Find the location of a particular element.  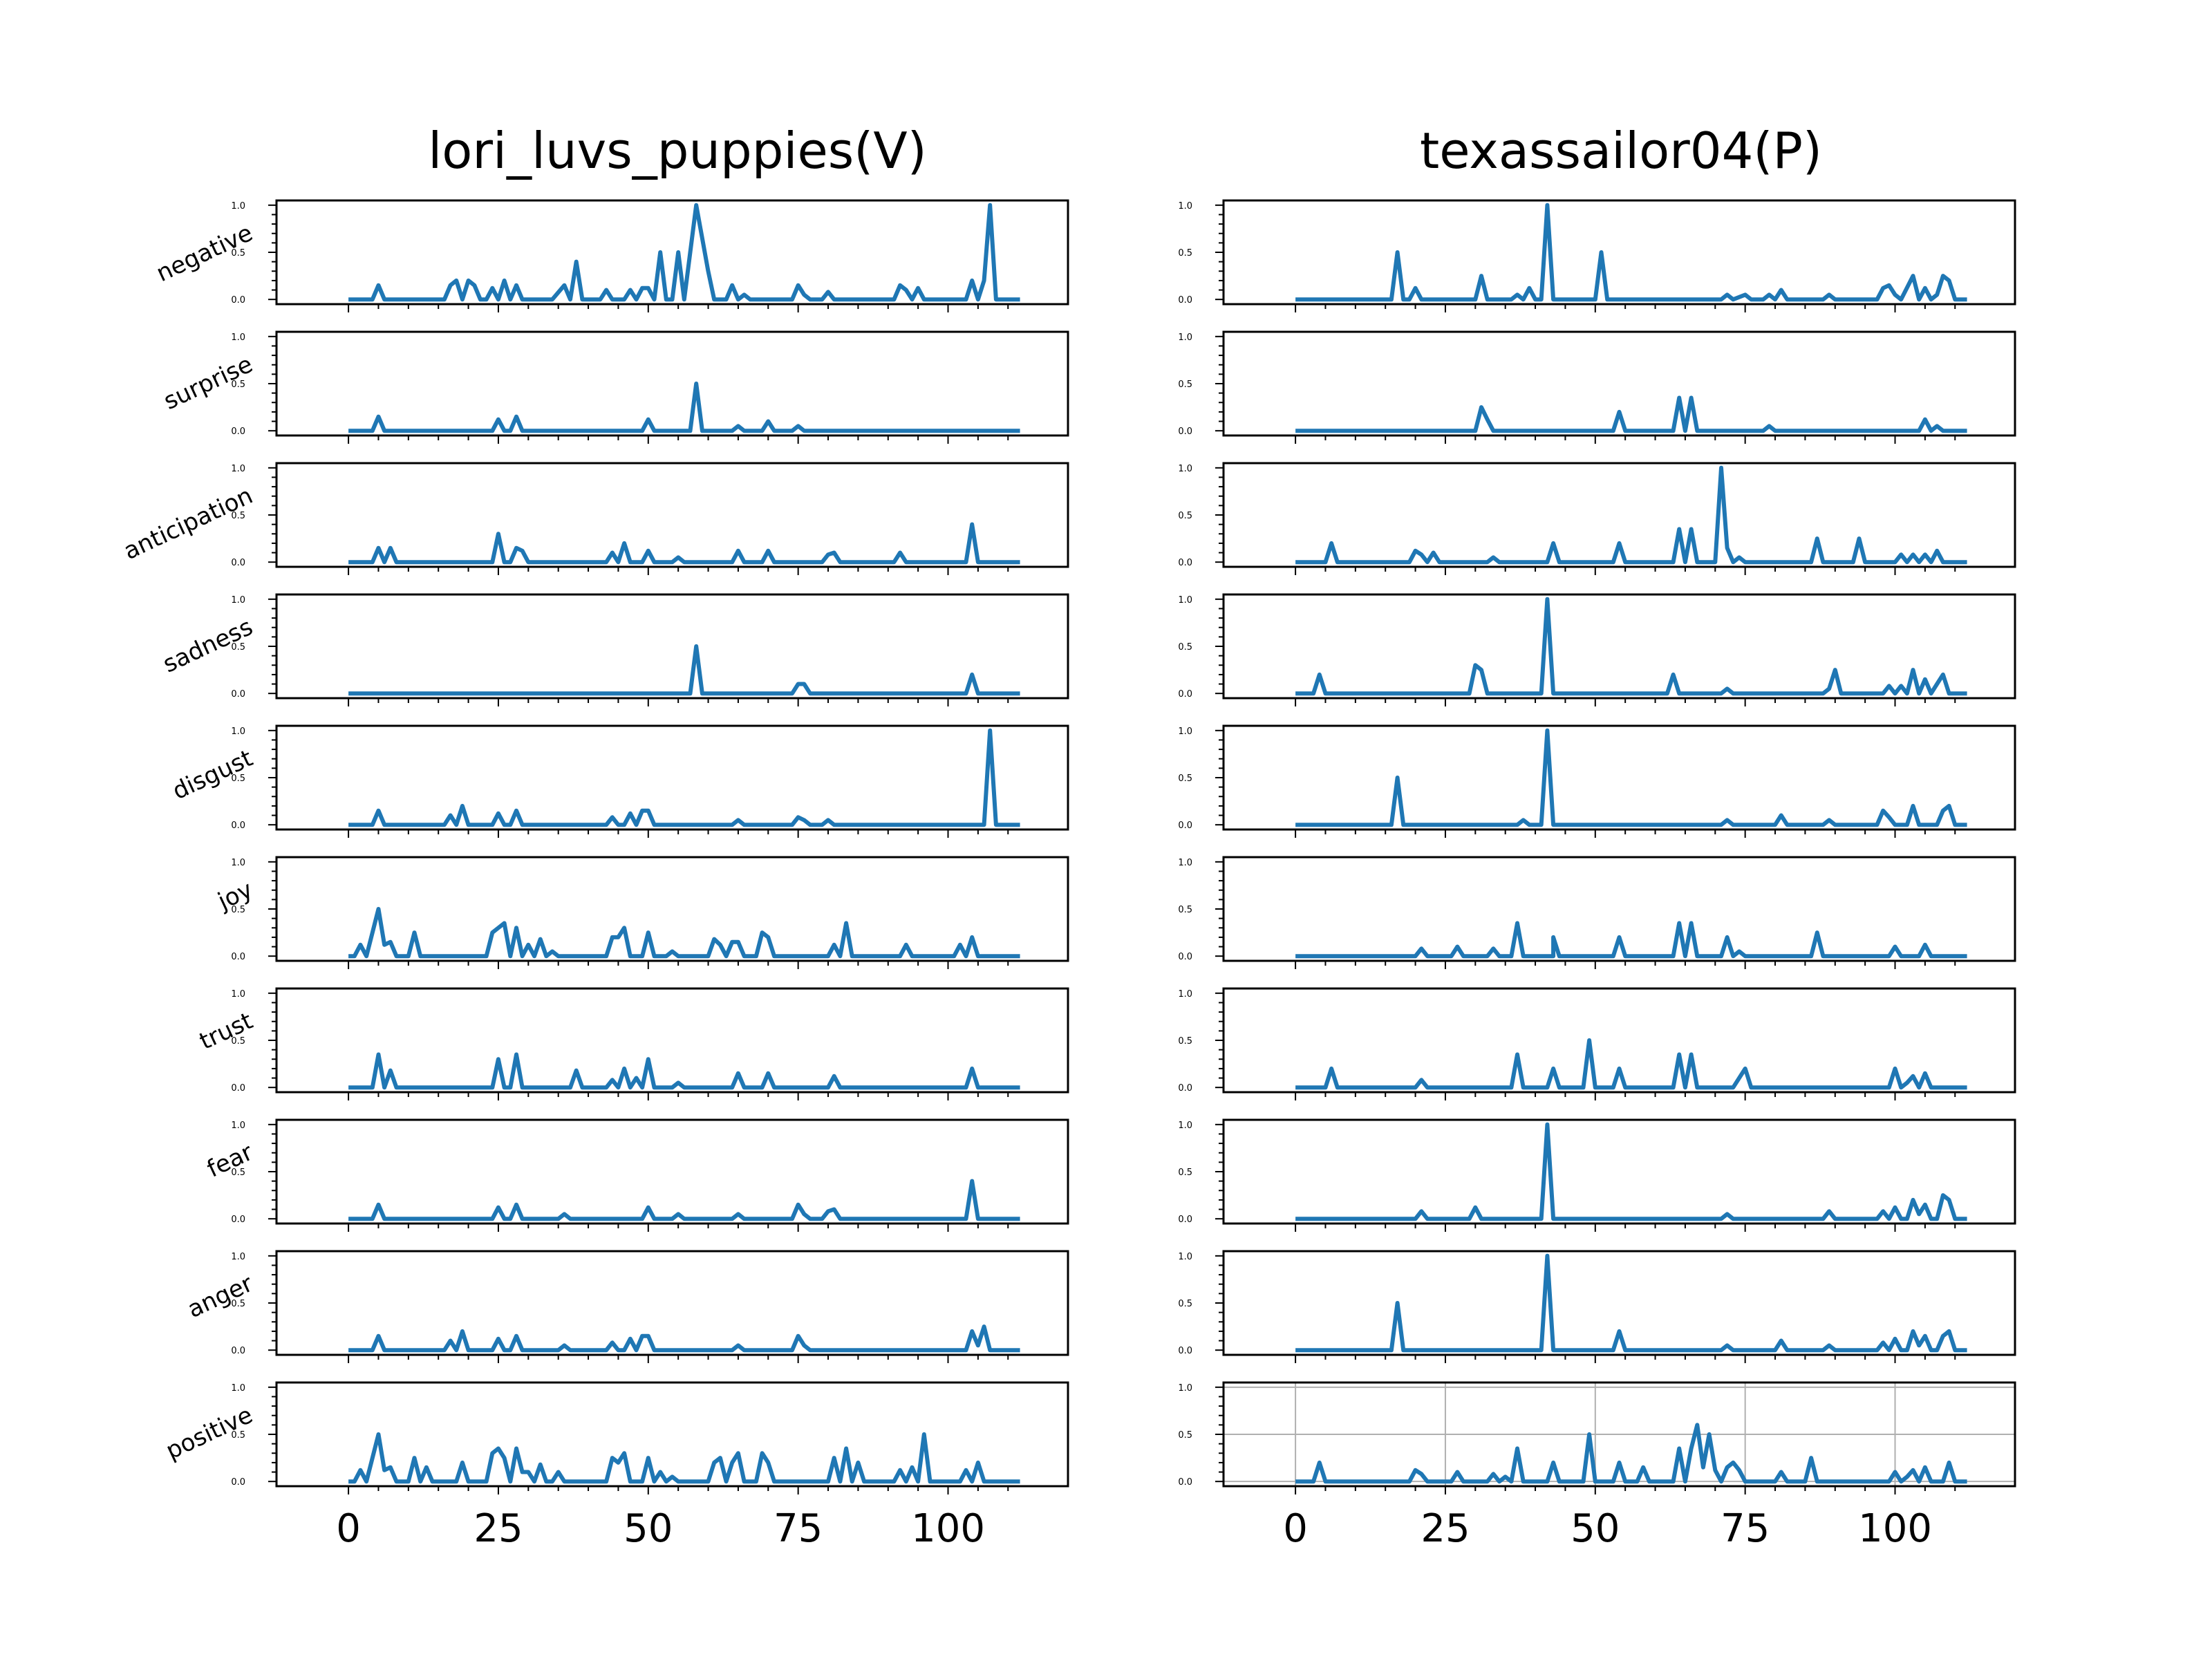

panel-fear-right: 0.0 0.5 1.0 is located at coordinates (1597, 1175).